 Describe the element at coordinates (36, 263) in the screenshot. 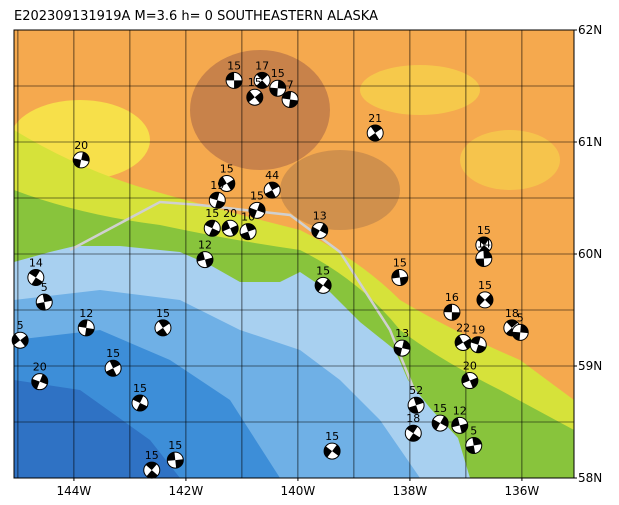

I see `depth-label: 14` at that location.